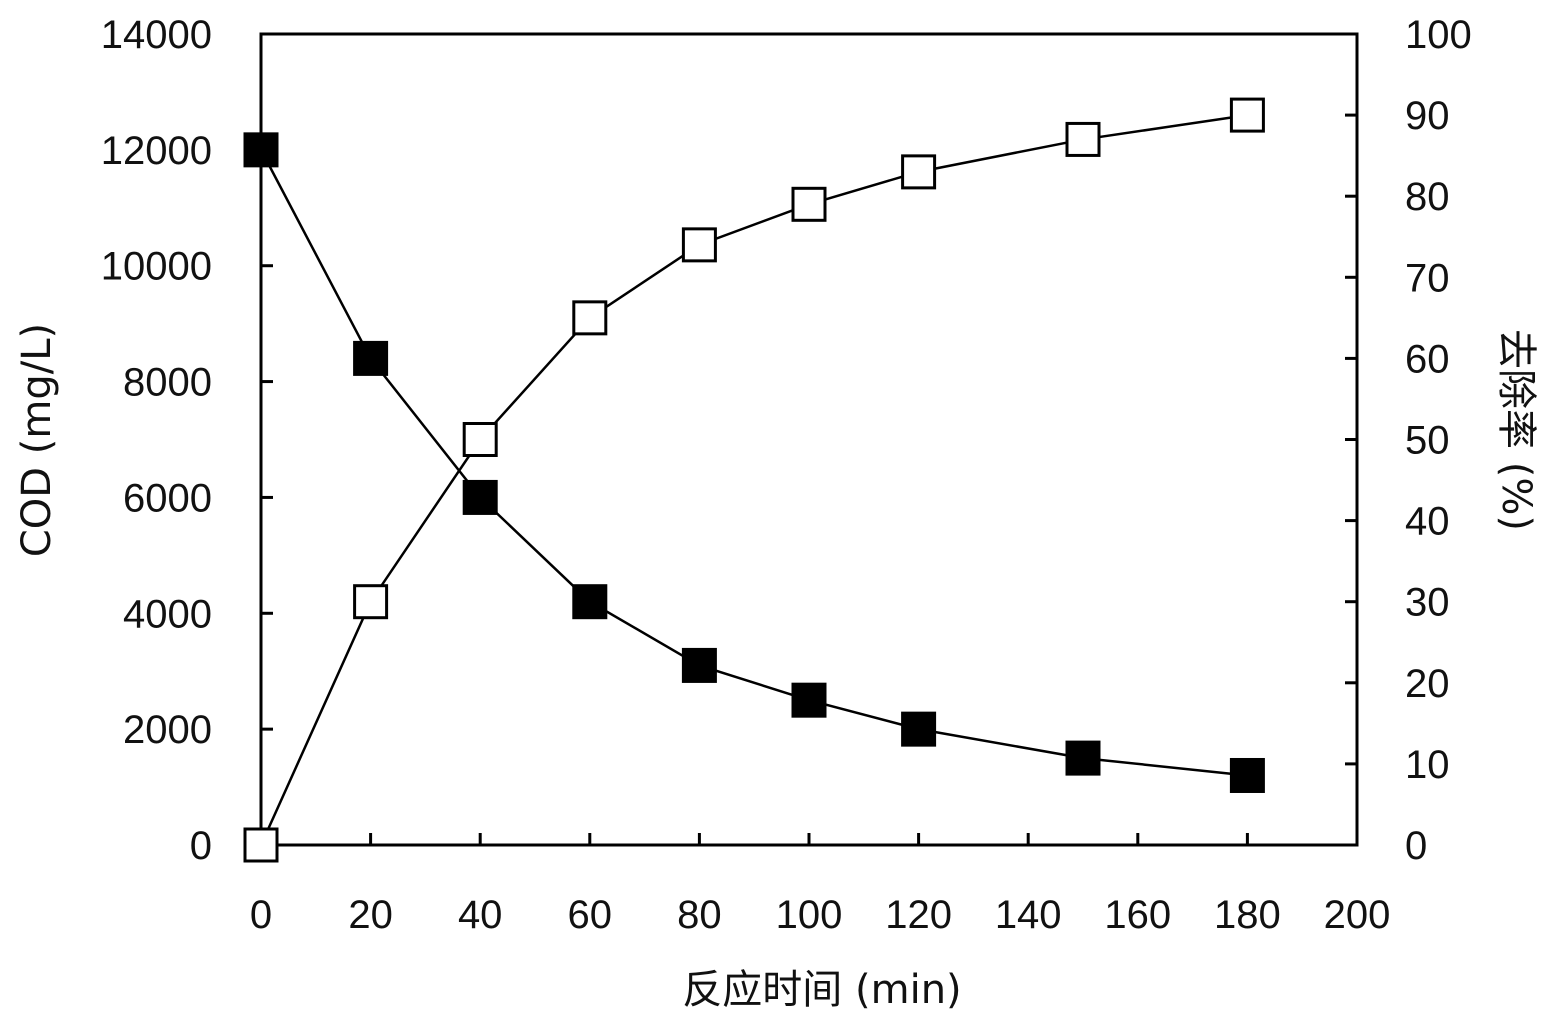 Image resolution: width=1541 pixels, height=1023 pixels. Describe the element at coordinates (167, 498) in the screenshot. I see `left-y-tick-label: 6000` at that location.